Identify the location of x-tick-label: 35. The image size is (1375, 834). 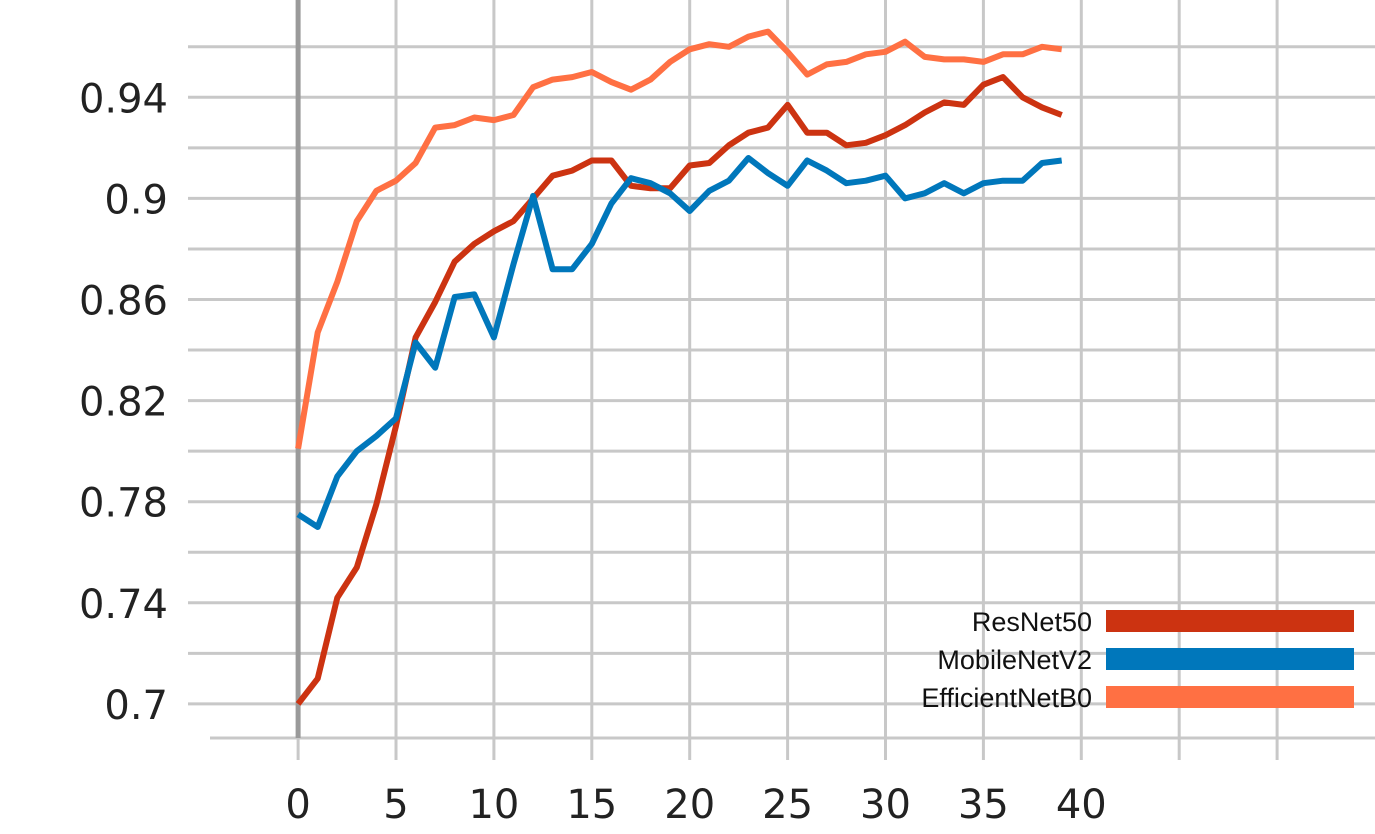
(983, 805).